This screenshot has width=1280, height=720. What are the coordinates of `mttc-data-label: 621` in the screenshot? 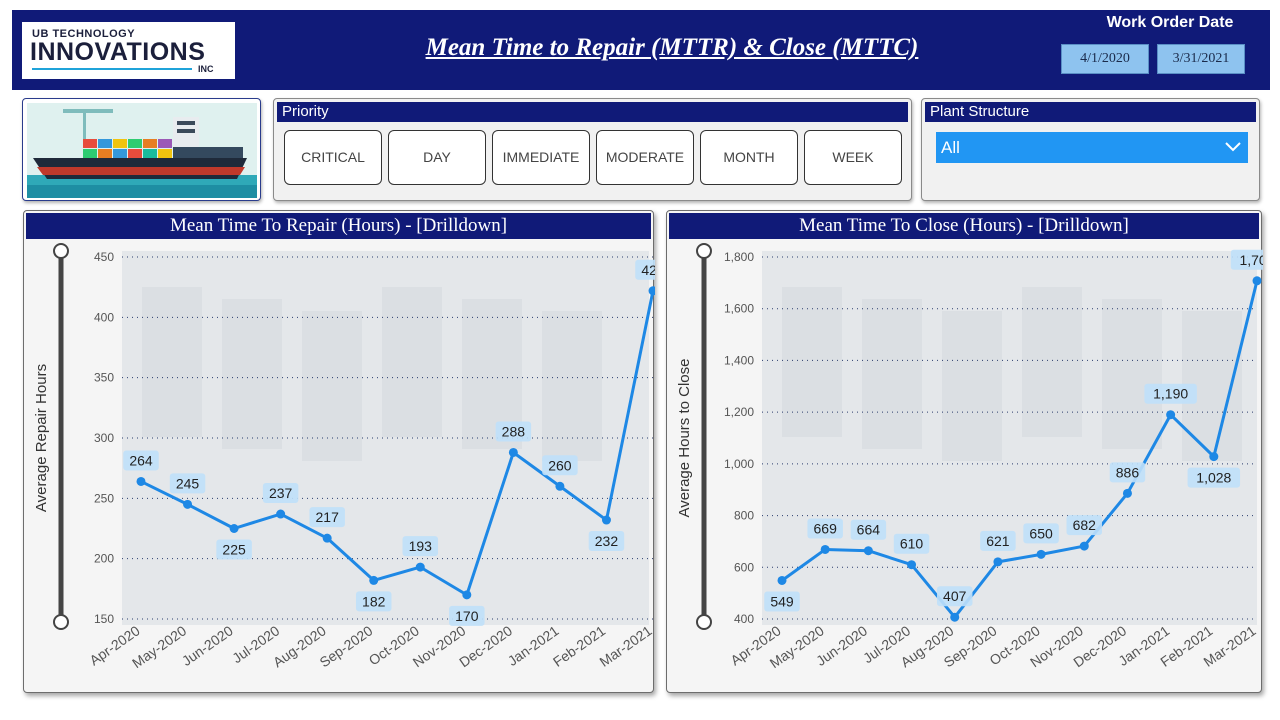 It's located at (998, 541).